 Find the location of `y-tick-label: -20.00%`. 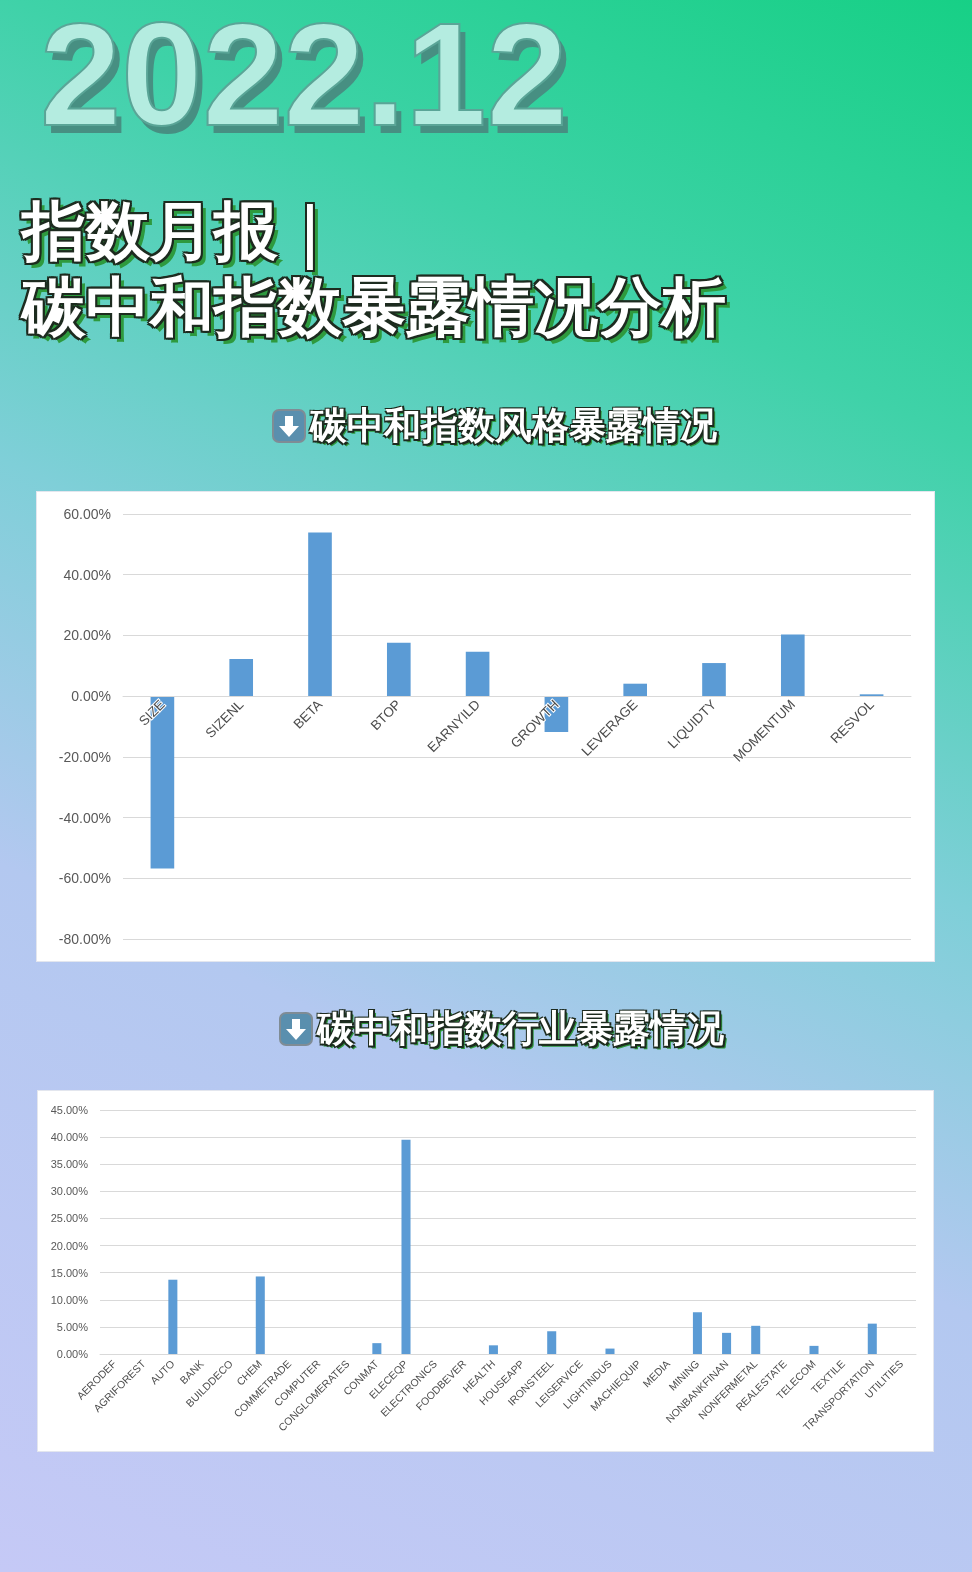

y-tick-label: -20.00% is located at coordinates (84, 756).